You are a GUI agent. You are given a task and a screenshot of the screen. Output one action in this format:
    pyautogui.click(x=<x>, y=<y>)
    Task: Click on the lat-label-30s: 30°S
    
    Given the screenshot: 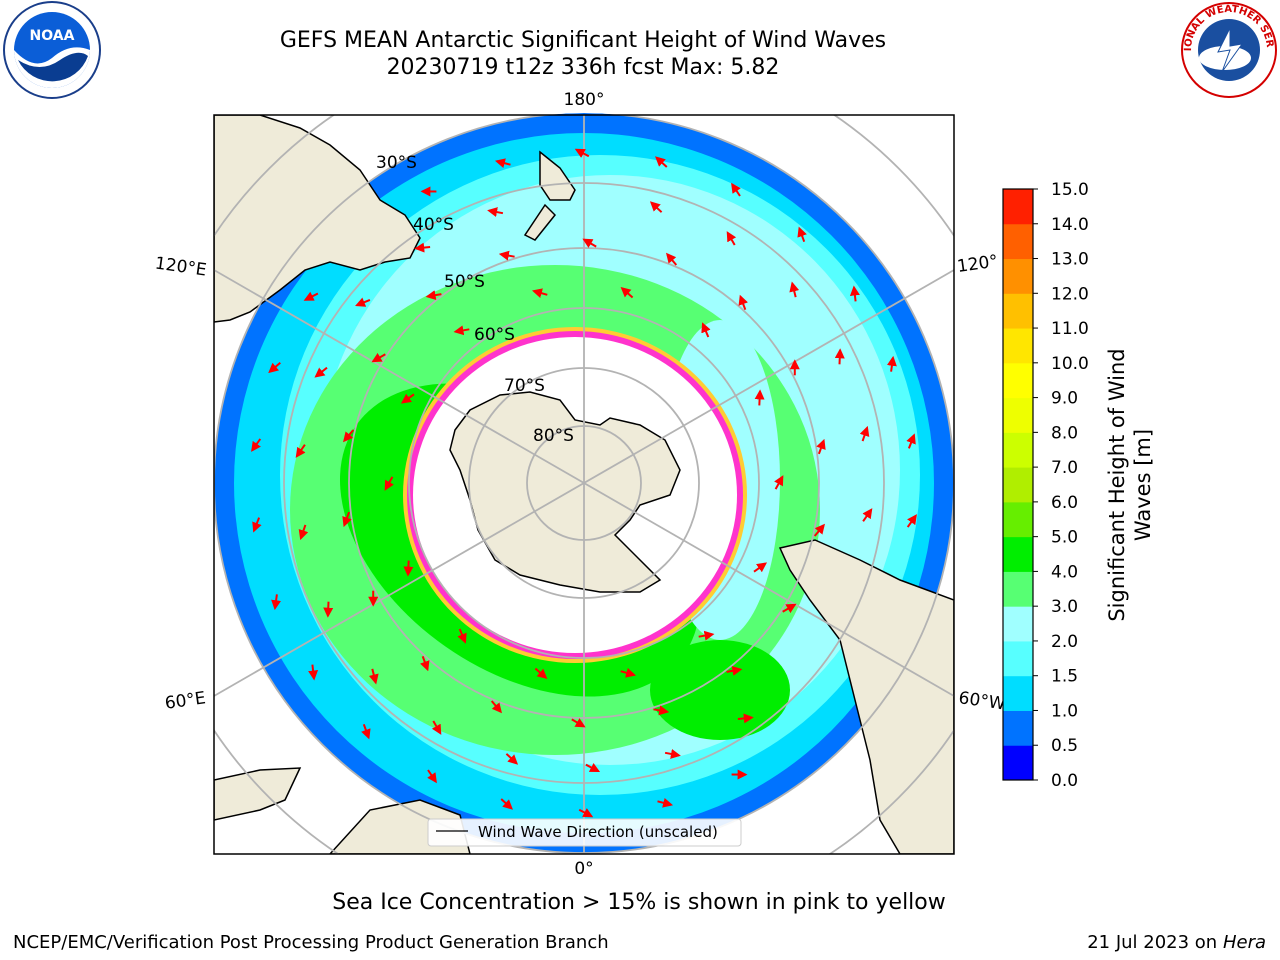 What is the action you would take?
    pyautogui.click(x=396, y=163)
    